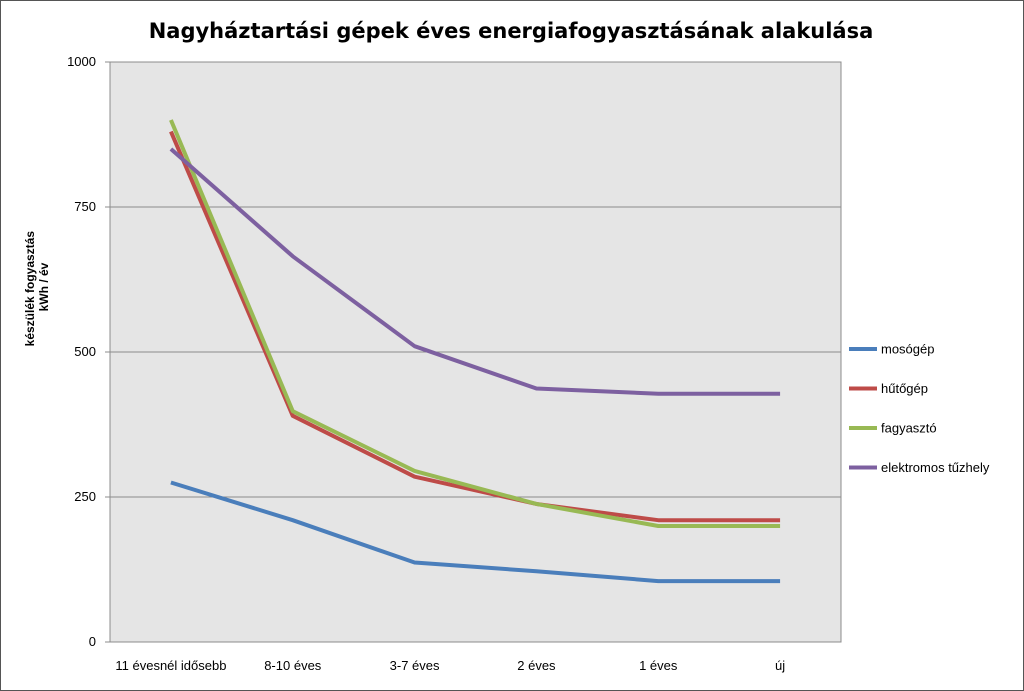  Describe the element at coordinates (909, 428) in the screenshot. I see `legend-label: fagyasztó` at that location.